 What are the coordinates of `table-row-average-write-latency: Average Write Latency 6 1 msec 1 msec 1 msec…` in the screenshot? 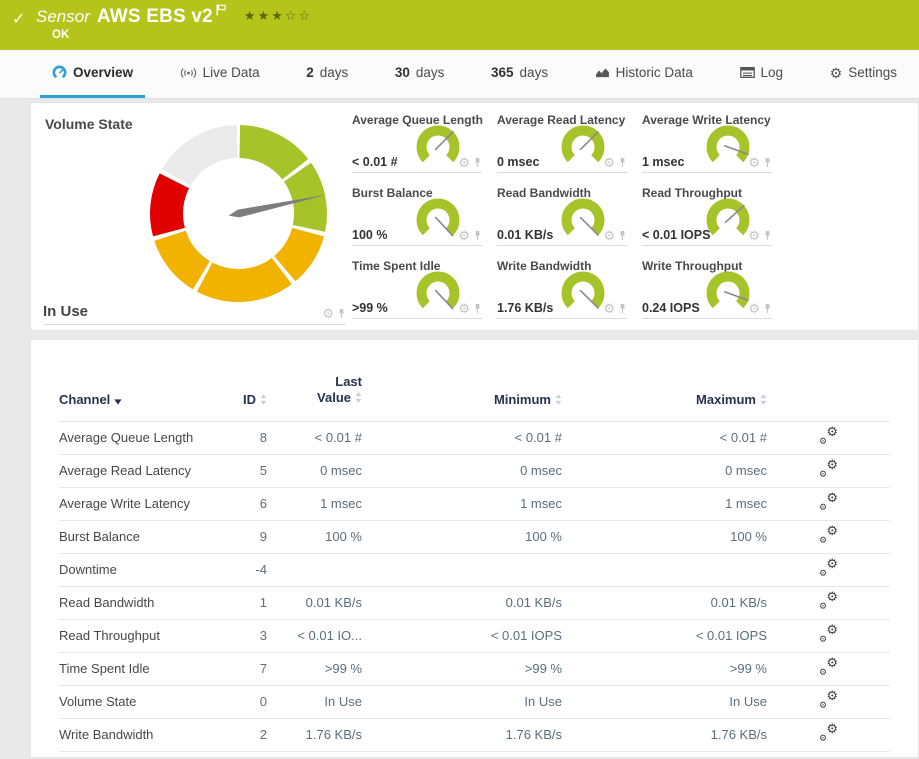 It's located at (474, 503).